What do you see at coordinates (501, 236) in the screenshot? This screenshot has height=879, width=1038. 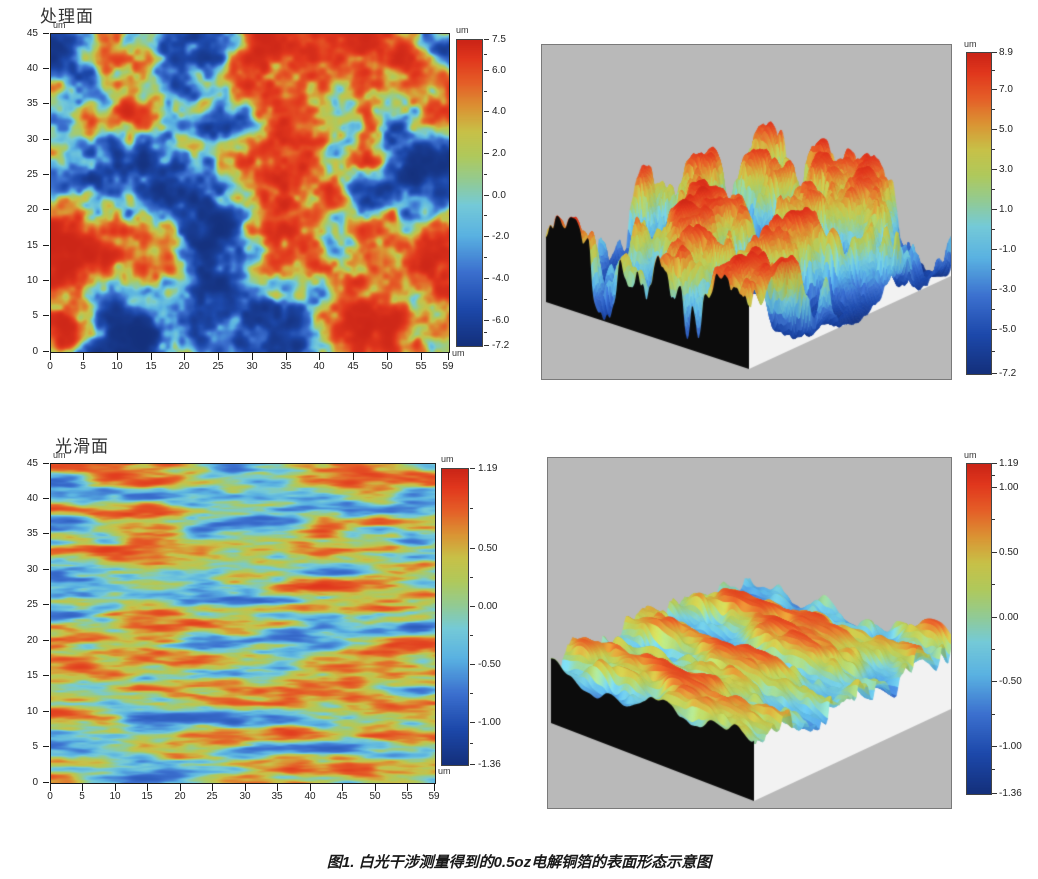 I see `colorbar-tick-label: -2.0` at bounding box center [501, 236].